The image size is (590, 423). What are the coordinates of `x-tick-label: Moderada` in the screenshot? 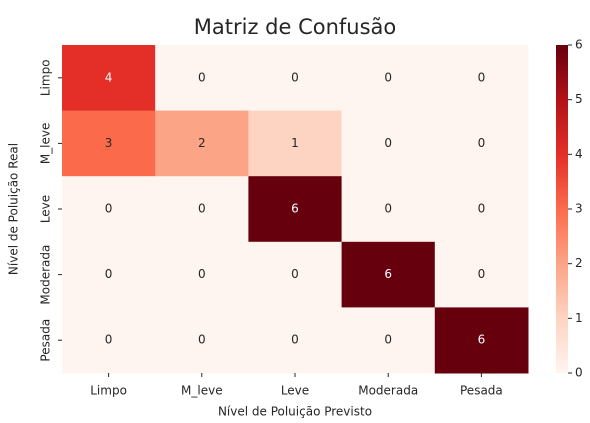 It's located at (388, 391).